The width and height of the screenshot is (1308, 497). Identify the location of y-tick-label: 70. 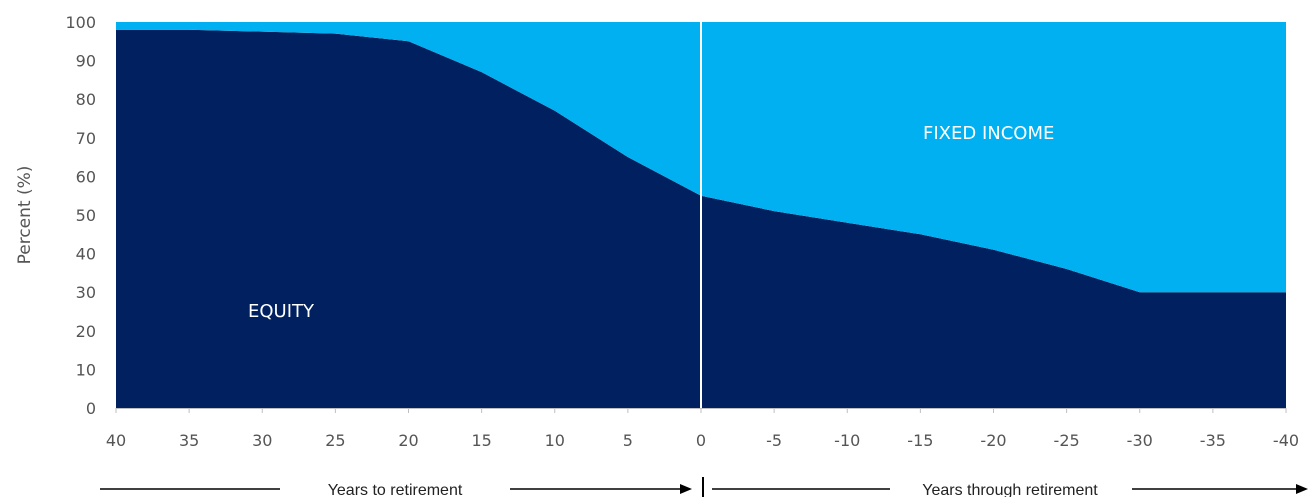
(86, 138).